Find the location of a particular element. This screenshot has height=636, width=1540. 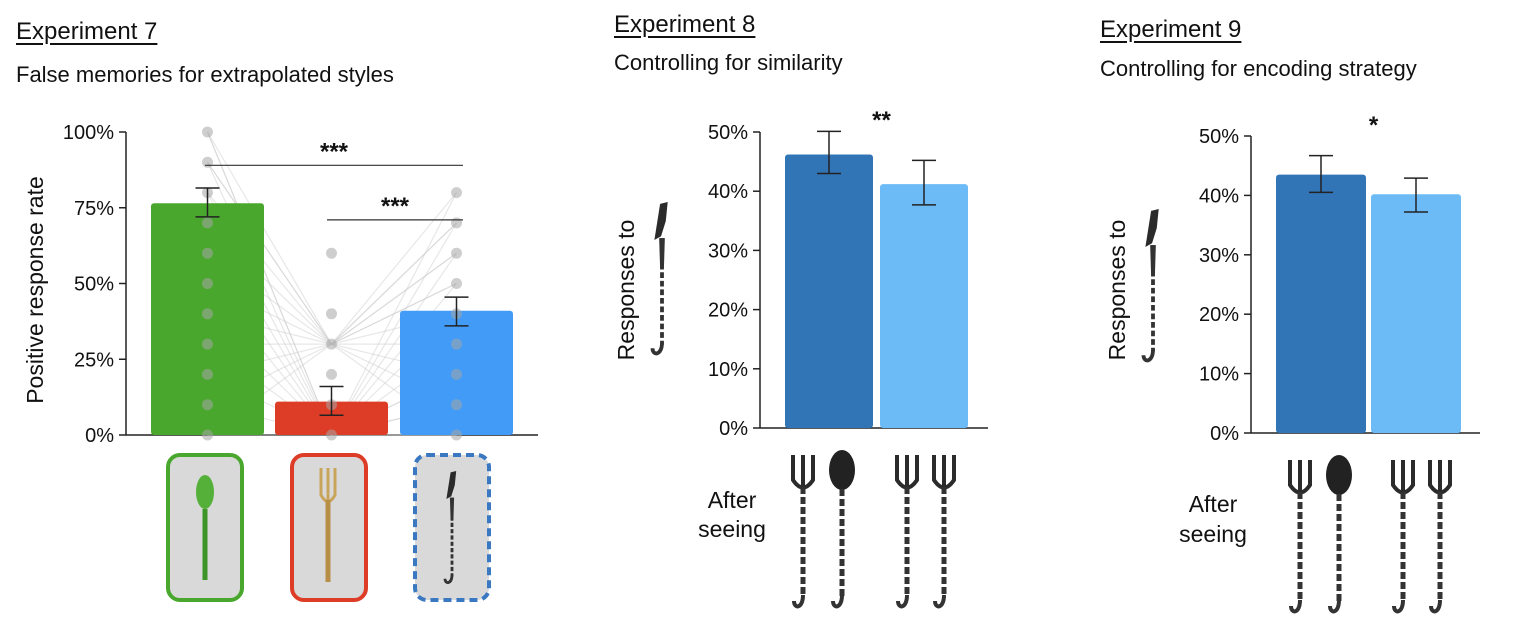

panel8-significance: ** is located at coordinates (881, 120).